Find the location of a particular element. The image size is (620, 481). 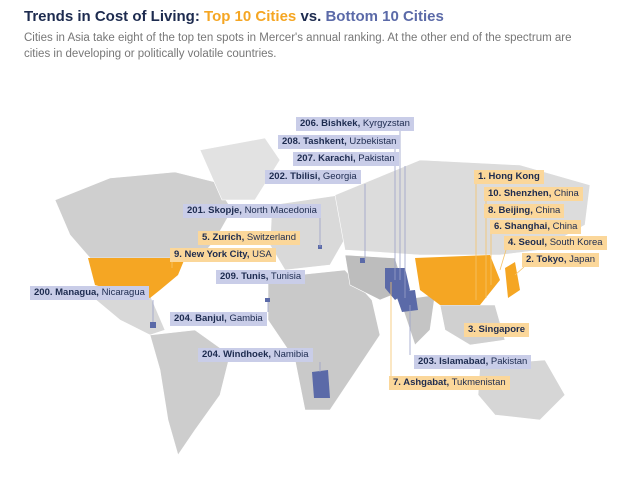

city: 202. Tbilisi, is located at coordinates (295, 176).